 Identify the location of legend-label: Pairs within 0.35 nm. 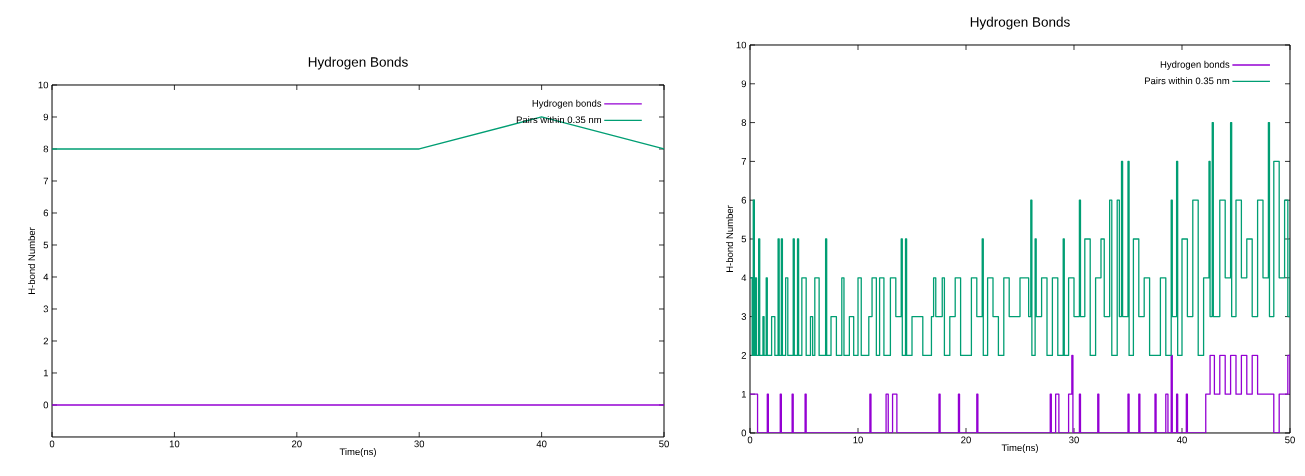
(1187, 81).